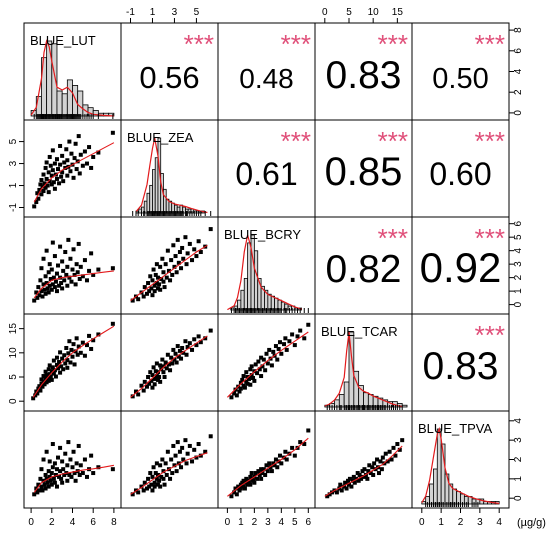 This screenshot has height=536, width=550. Describe the element at coordinates (262, 234) in the screenshot. I see `variable-label-blue-bcry: BLUE_BCRY` at that location.